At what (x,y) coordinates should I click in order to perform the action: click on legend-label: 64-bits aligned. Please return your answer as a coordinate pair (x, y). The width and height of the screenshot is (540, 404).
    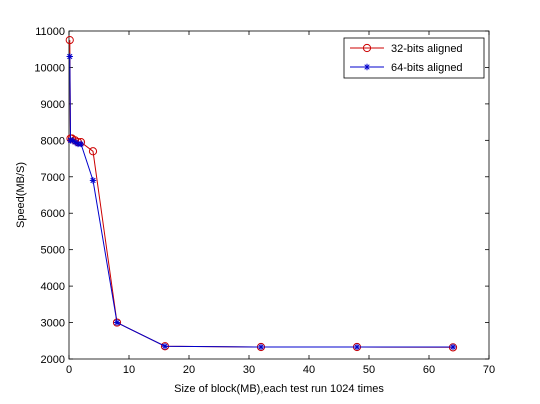
    Looking at the image, I should click on (427, 68).